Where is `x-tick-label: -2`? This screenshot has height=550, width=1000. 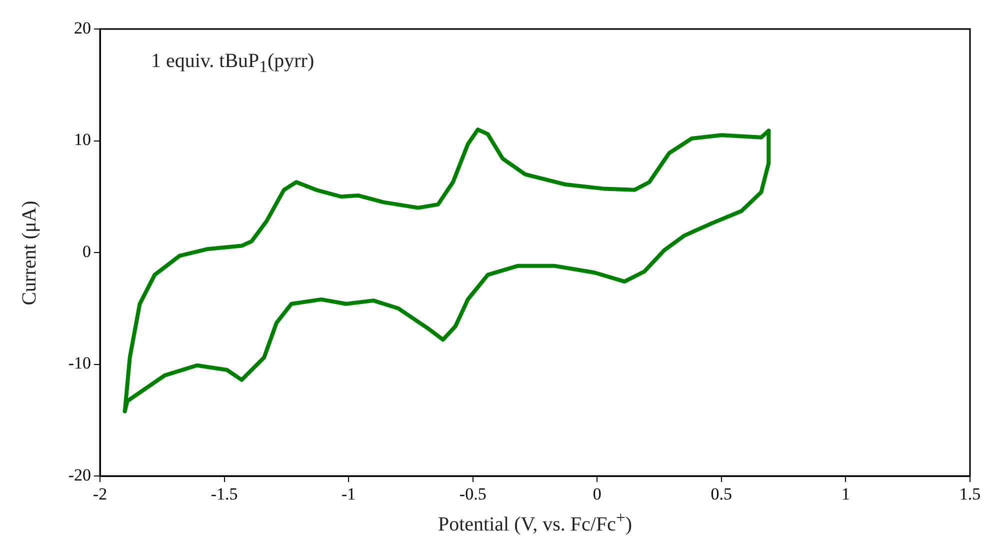
x-tick-label: -2 is located at coordinates (100, 494).